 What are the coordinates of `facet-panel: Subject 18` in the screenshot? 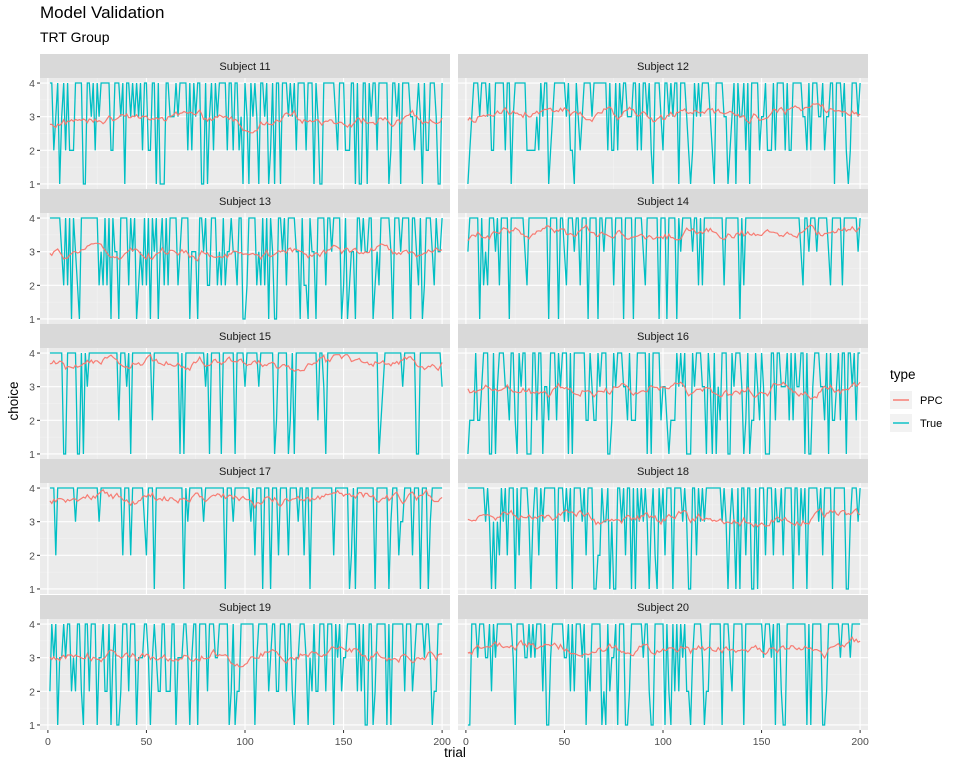 It's located at (663, 526).